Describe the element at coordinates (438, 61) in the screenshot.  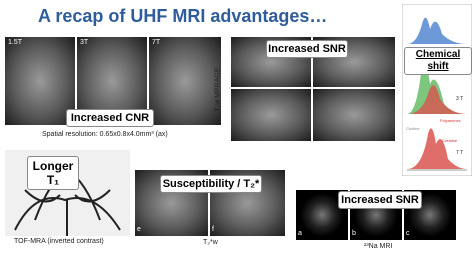
I see `panel-label: Chemical shift` at that location.